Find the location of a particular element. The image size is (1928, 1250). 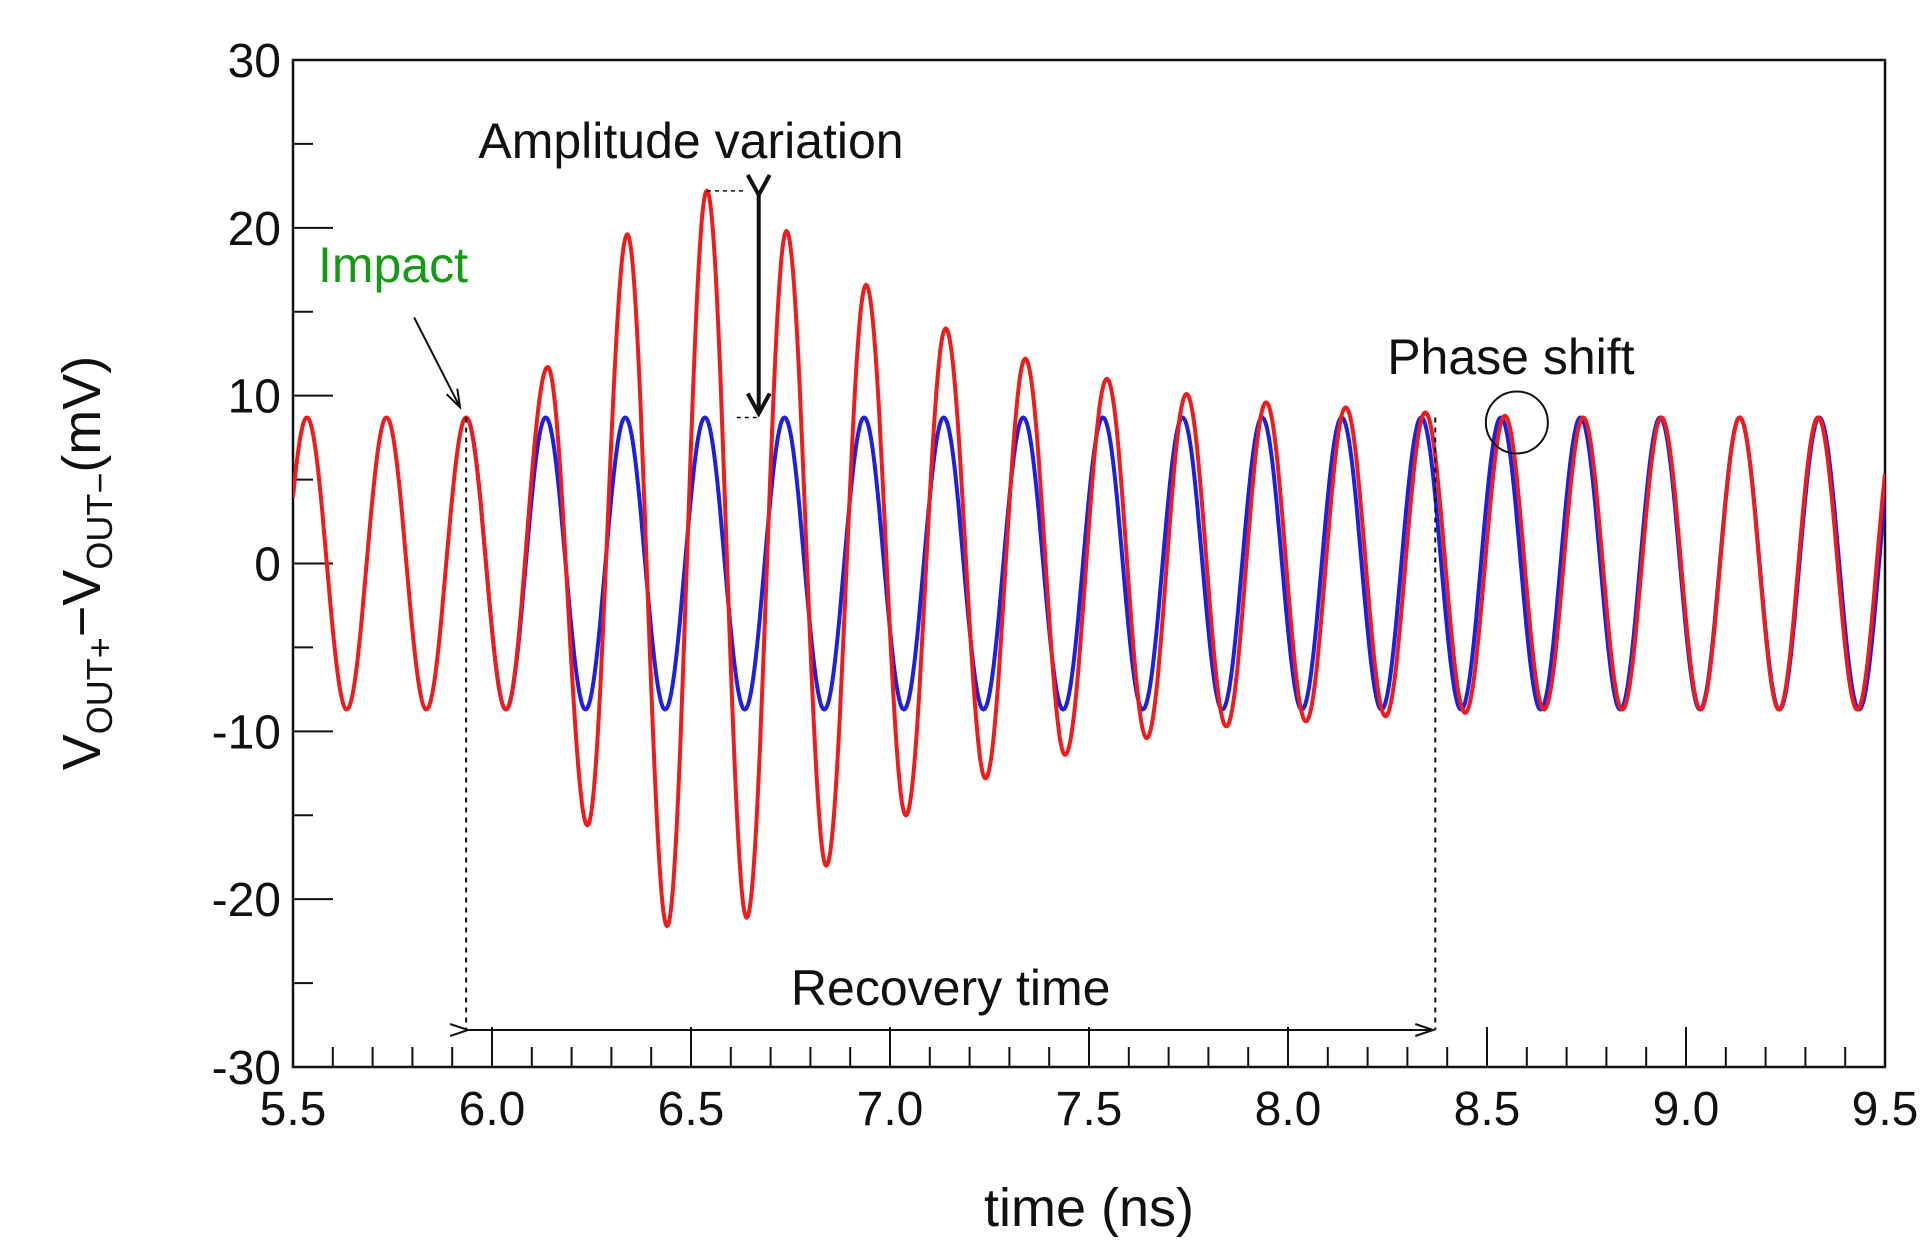

impact-label: Impact is located at coordinates (393, 265).